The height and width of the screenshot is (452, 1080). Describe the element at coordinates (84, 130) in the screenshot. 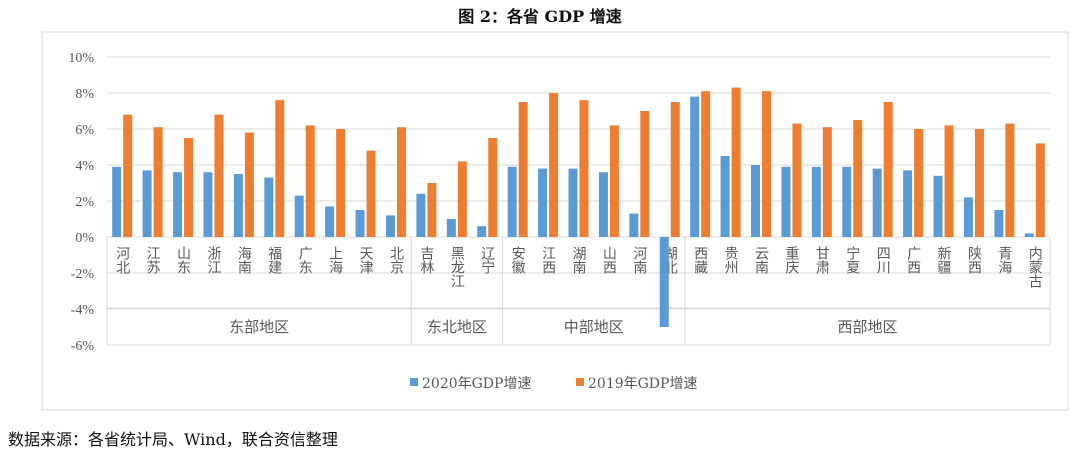

I see `y-tick-label: 6%` at that location.